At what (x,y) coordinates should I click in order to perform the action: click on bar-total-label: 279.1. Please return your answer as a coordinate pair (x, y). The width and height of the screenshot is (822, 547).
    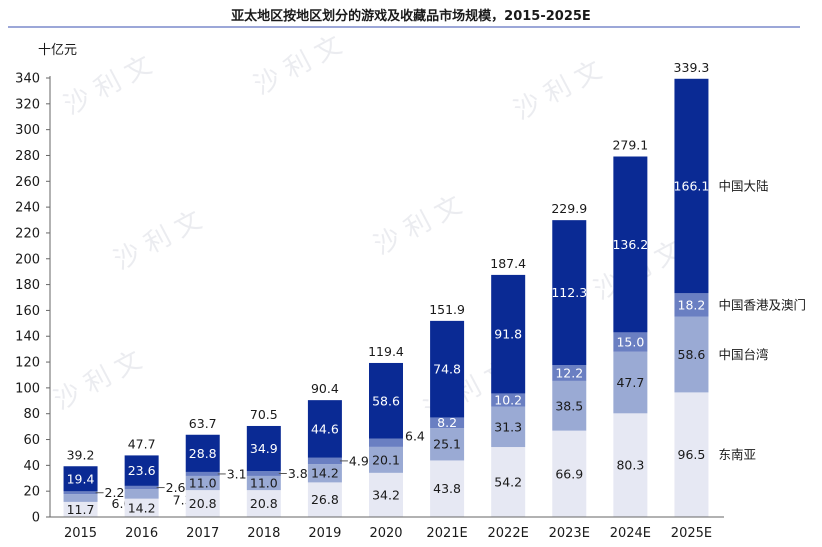
    Looking at the image, I should click on (630, 145).